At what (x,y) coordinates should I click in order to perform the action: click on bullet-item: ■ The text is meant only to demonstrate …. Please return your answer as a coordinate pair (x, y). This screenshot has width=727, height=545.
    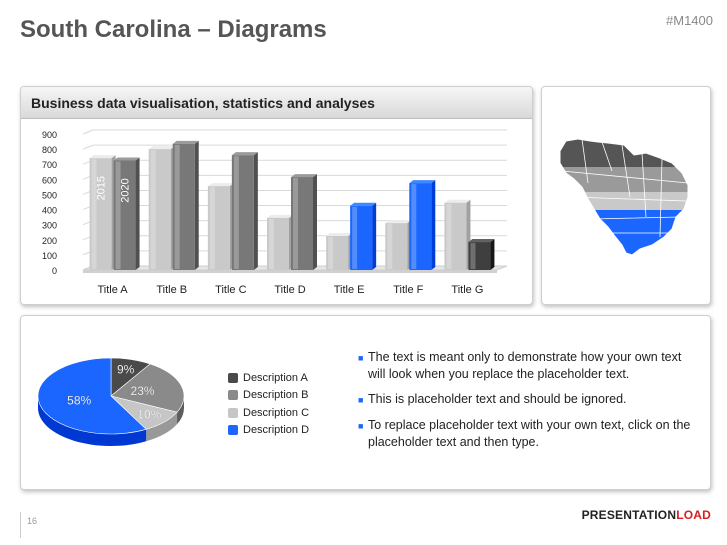
    Looking at the image, I should click on (528, 366).